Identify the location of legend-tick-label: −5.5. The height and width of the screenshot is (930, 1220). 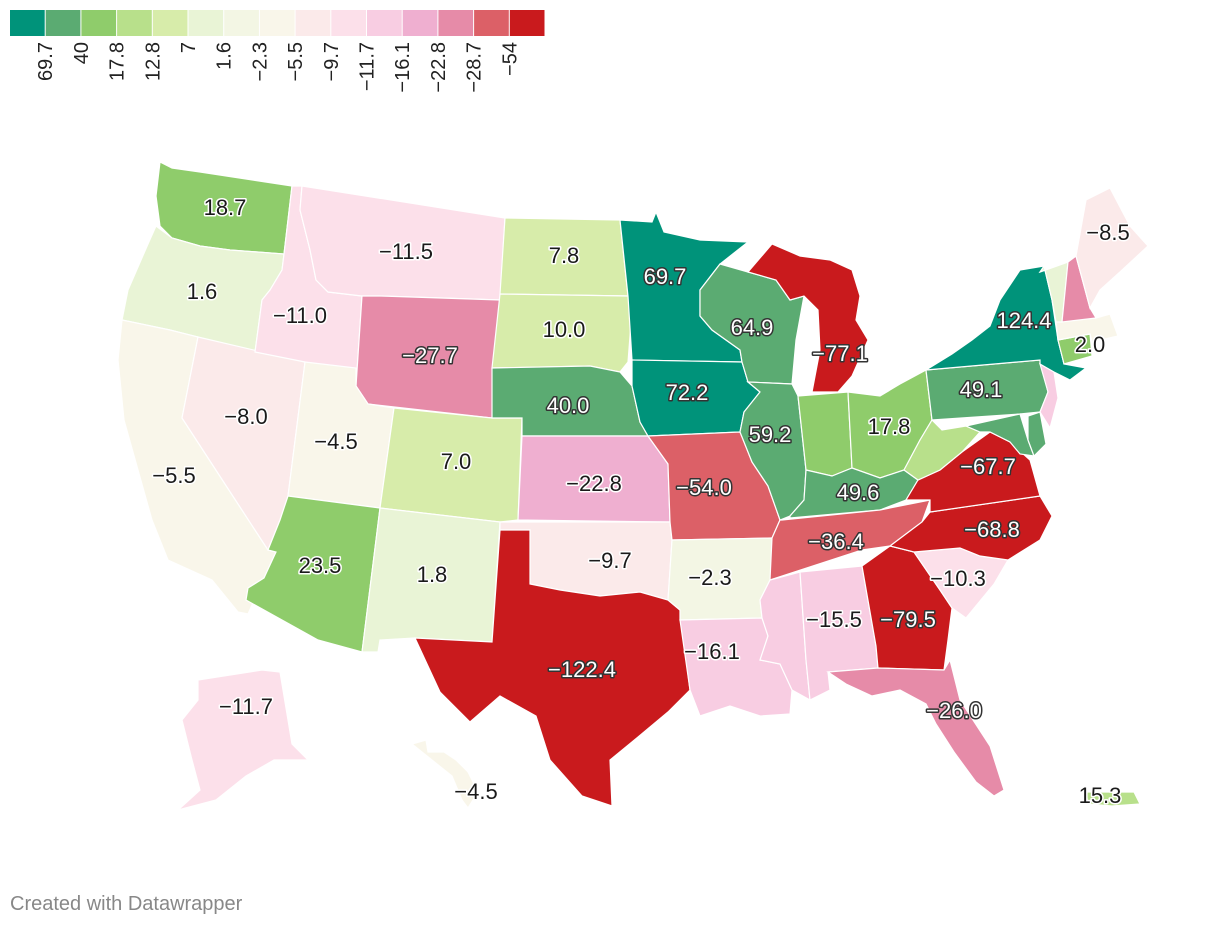
(296, 61).